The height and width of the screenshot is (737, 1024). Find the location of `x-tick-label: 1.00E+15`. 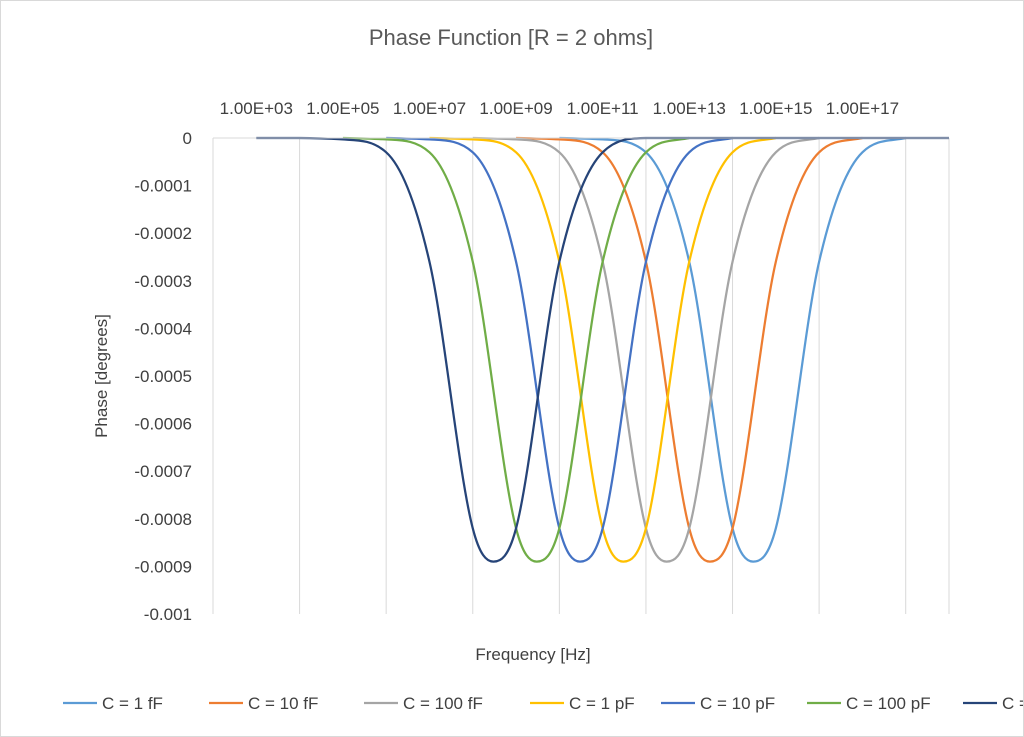

x-tick-label: 1.00E+15 is located at coordinates (775, 108).